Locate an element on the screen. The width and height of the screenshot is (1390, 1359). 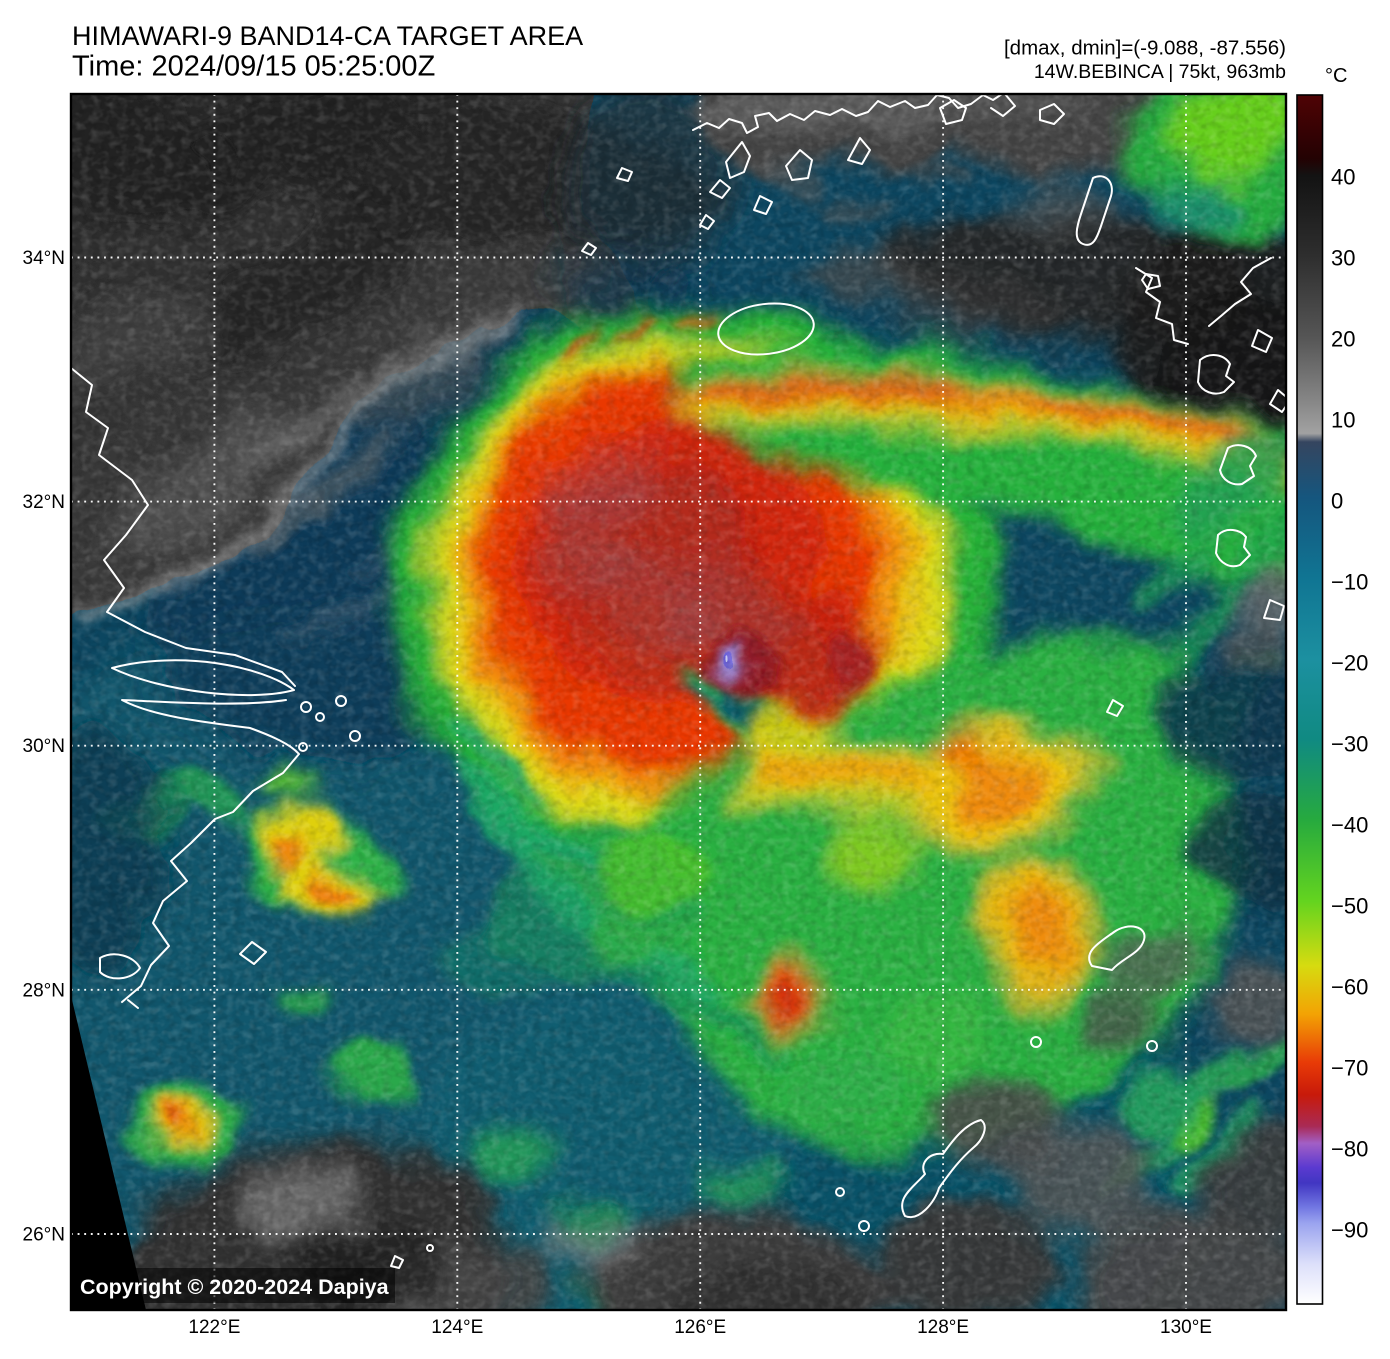
svg-text: 14W.BEBINCA | 75kt, 963mb is located at coordinates (1160, 72).